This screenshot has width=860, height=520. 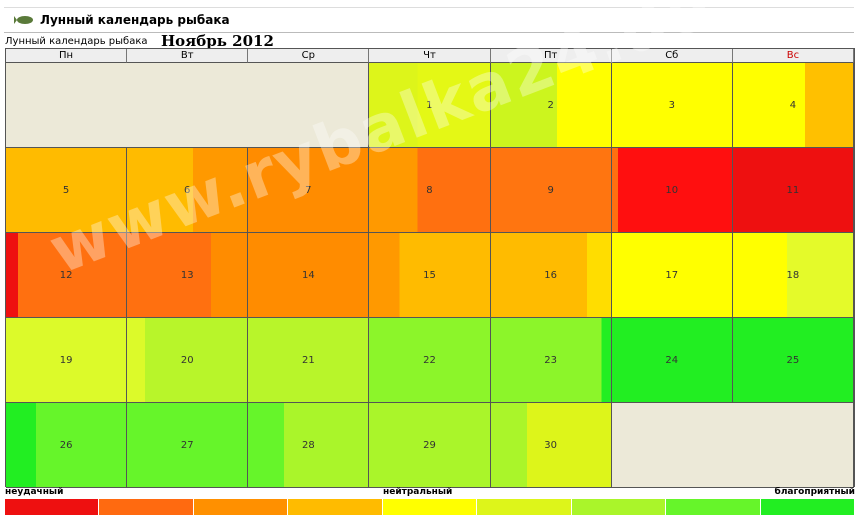 I want to click on day-cell: 11, so click(x=793, y=190).